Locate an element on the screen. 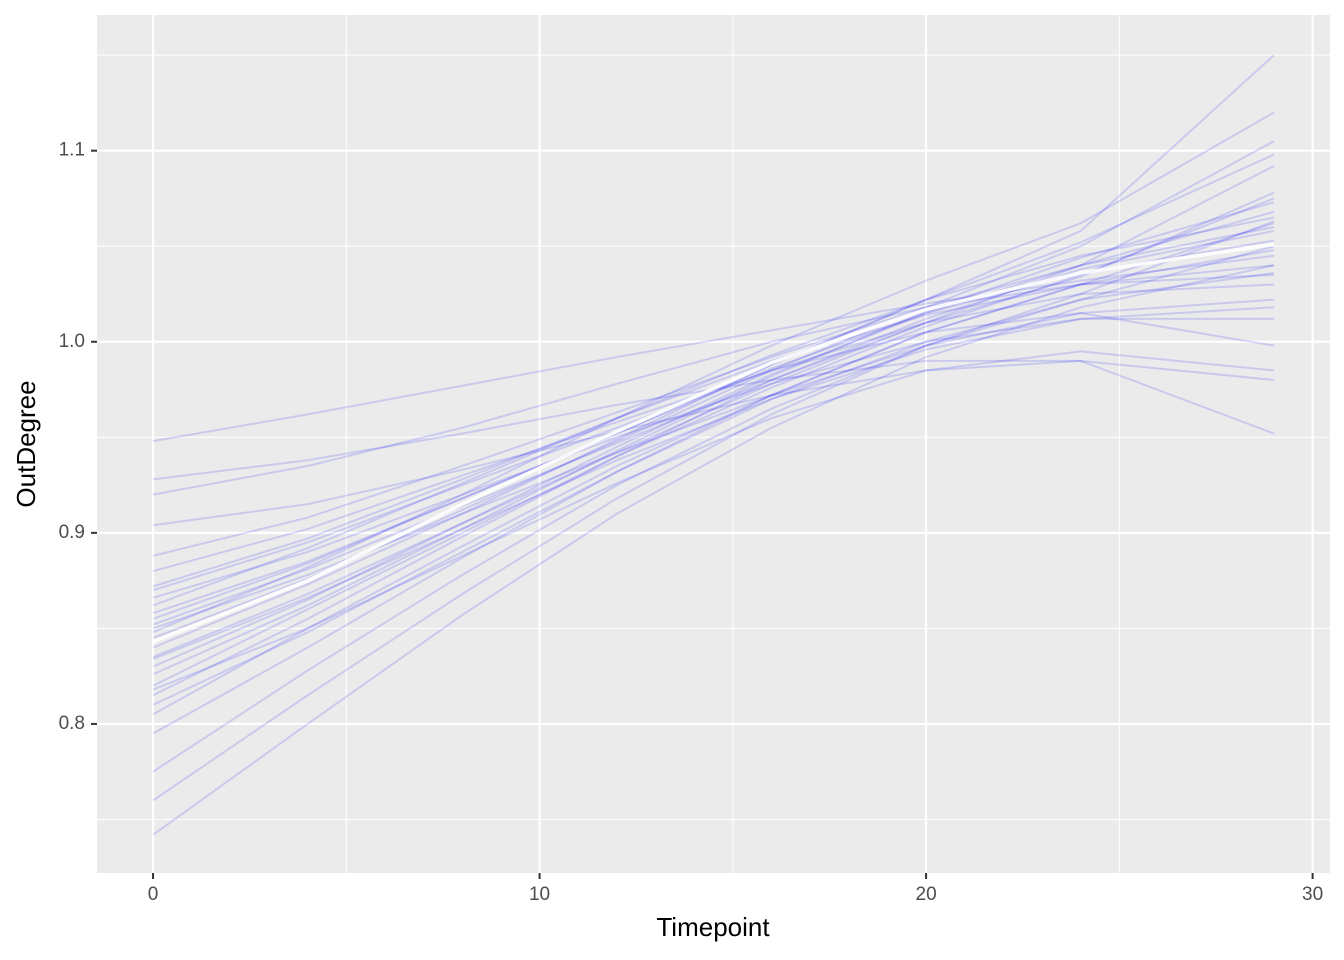  y-tick-label: 1.0 is located at coordinates (72, 341).